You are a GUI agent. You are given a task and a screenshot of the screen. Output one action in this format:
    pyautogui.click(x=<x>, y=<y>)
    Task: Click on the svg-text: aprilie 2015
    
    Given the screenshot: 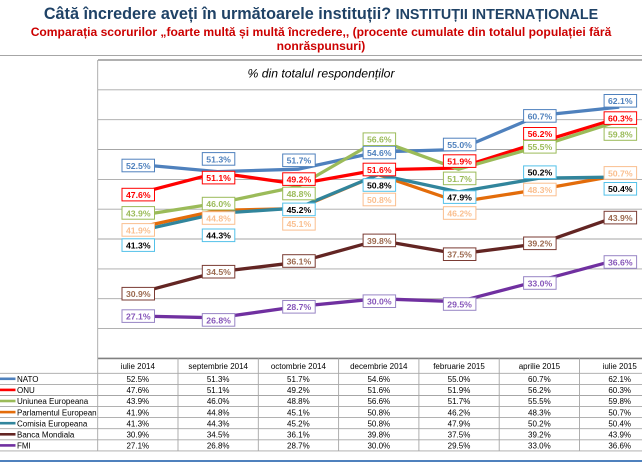 What is the action you would take?
    pyautogui.click(x=540, y=366)
    